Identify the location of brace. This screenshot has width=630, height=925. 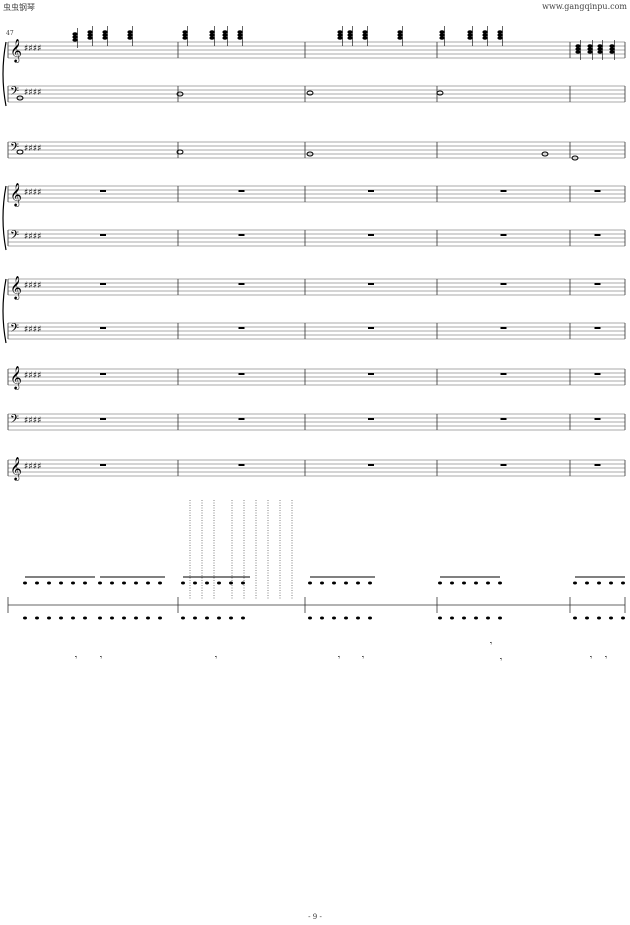
(4, 218).